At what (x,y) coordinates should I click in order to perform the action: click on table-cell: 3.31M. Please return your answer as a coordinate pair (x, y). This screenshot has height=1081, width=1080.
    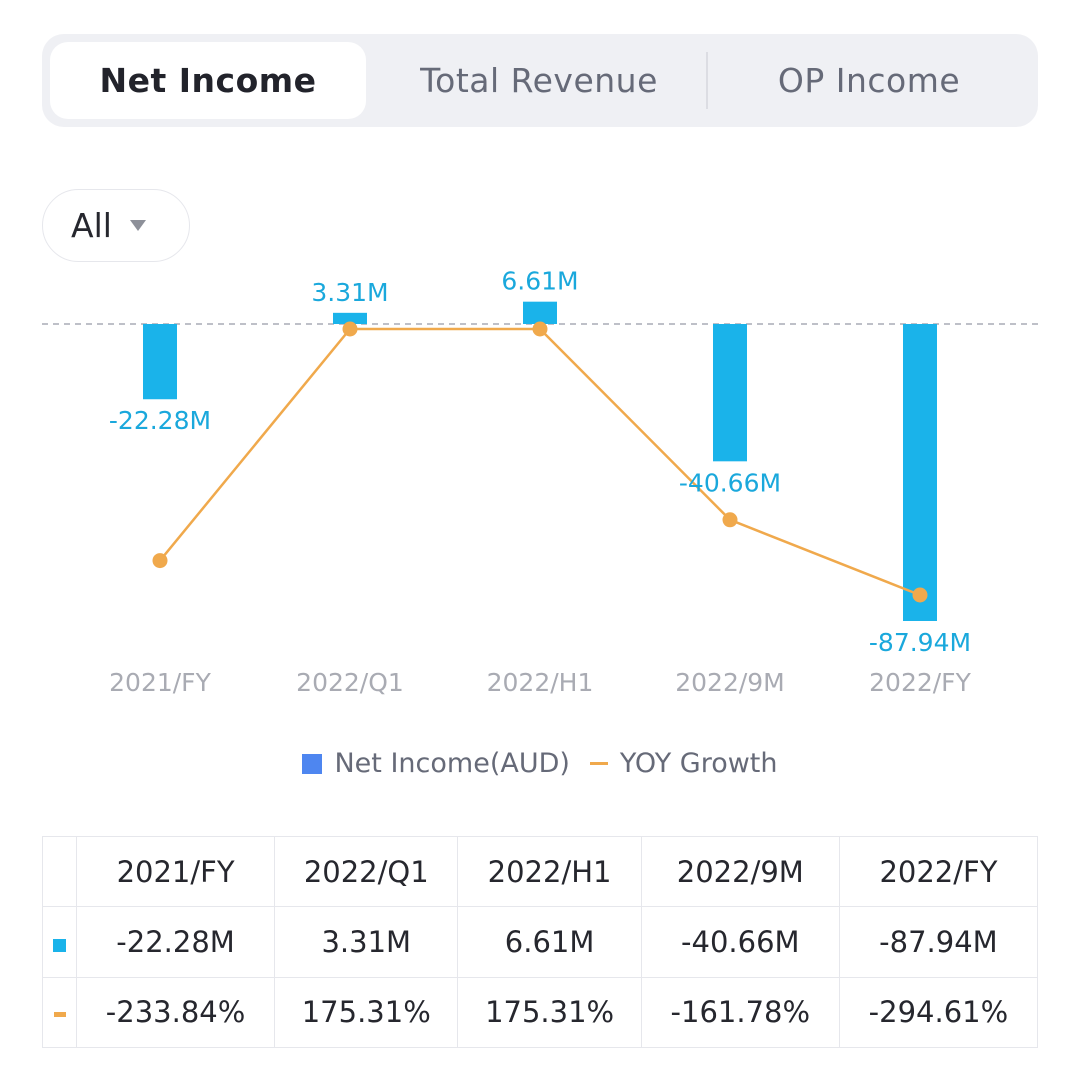
    Looking at the image, I should click on (366, 942).